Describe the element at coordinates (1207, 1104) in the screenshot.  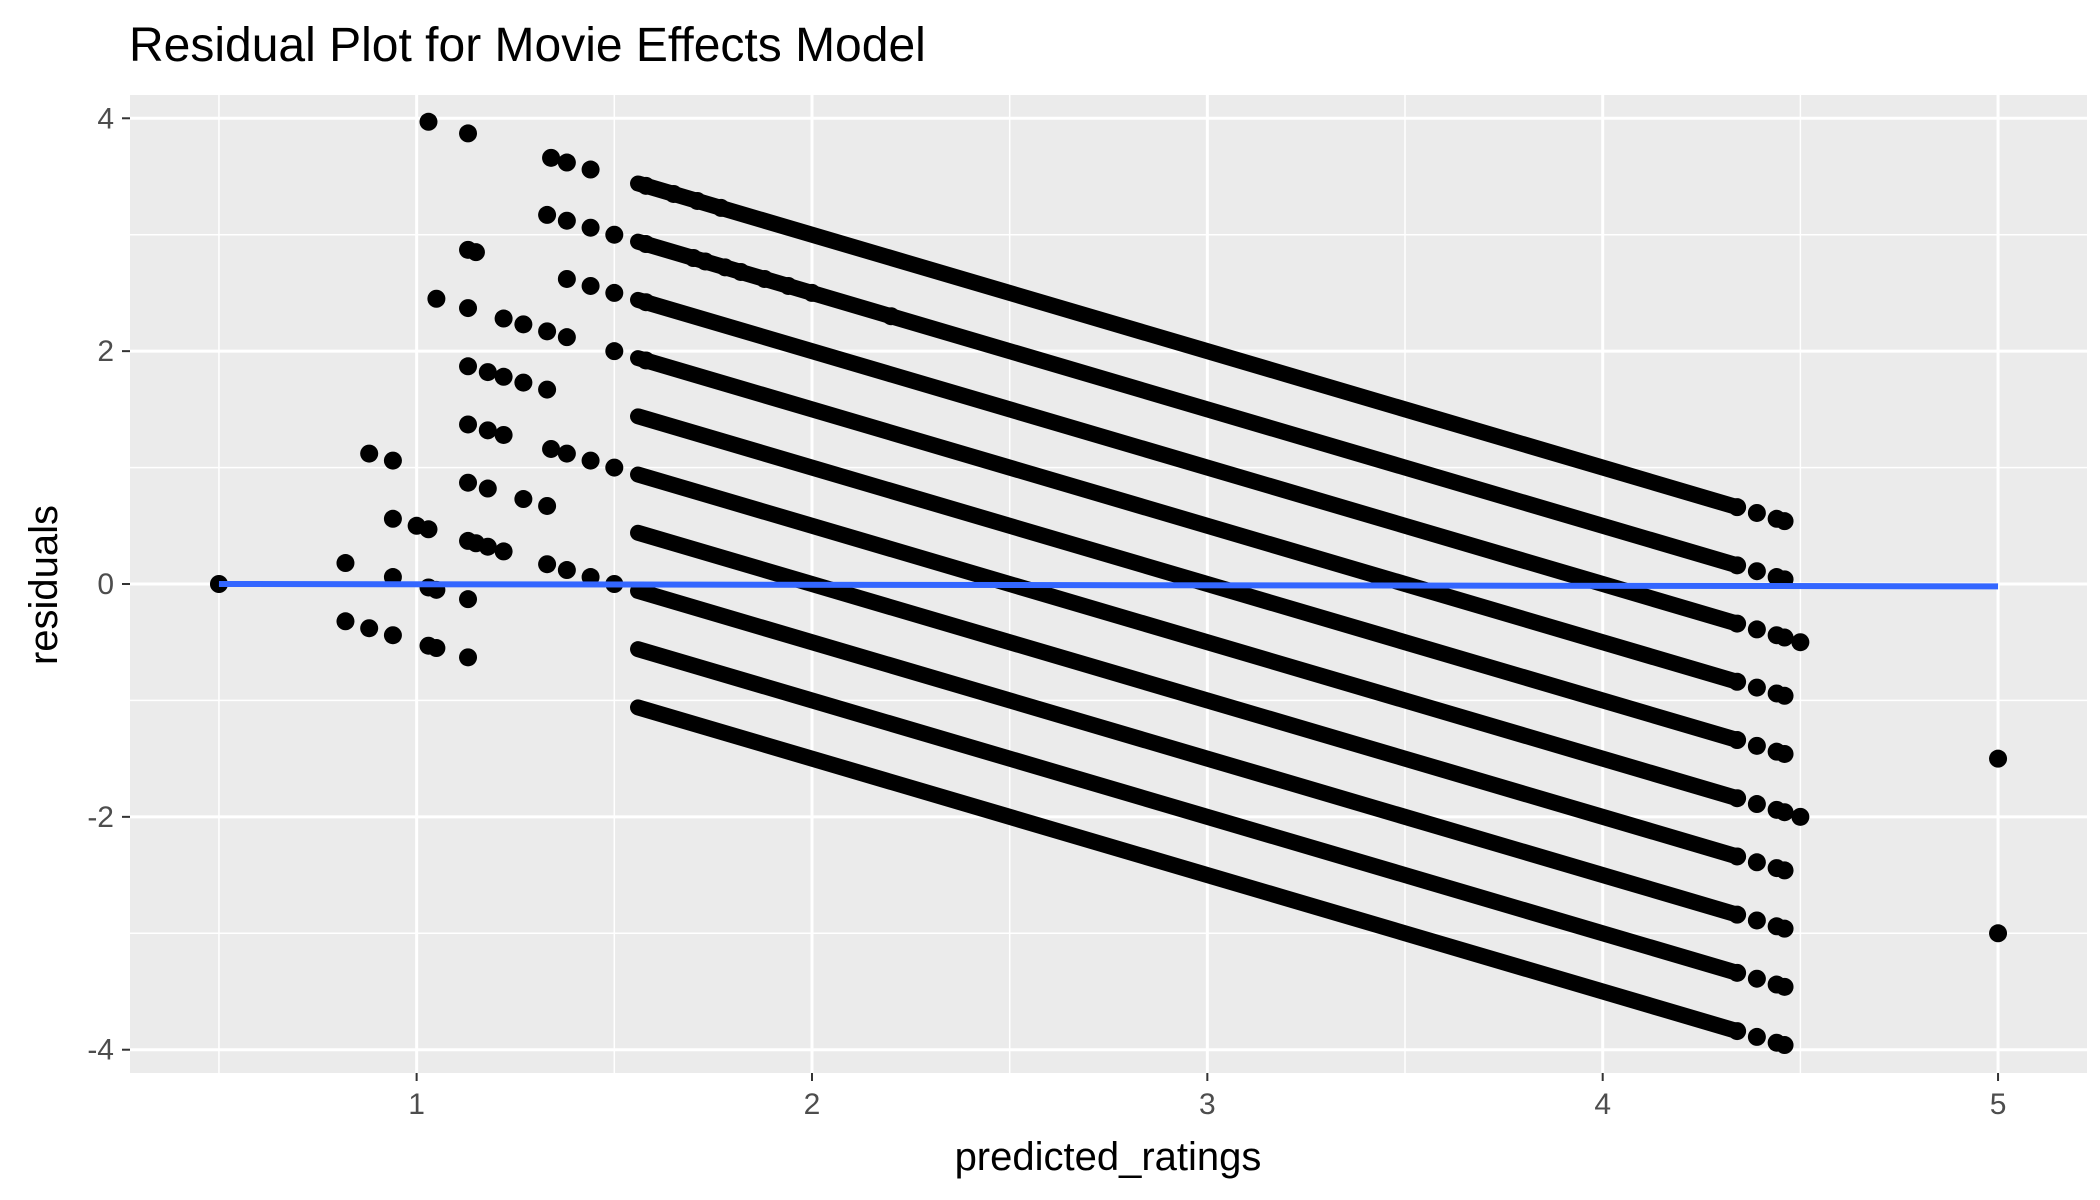
I see `x-tick-label: 3` at that location.